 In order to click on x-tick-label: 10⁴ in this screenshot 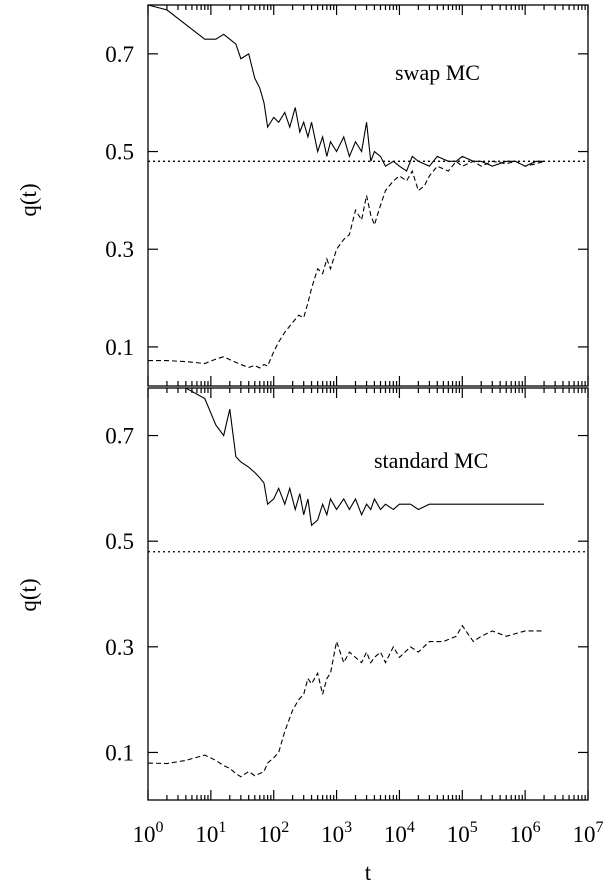, I will do `click(399, 833)`.